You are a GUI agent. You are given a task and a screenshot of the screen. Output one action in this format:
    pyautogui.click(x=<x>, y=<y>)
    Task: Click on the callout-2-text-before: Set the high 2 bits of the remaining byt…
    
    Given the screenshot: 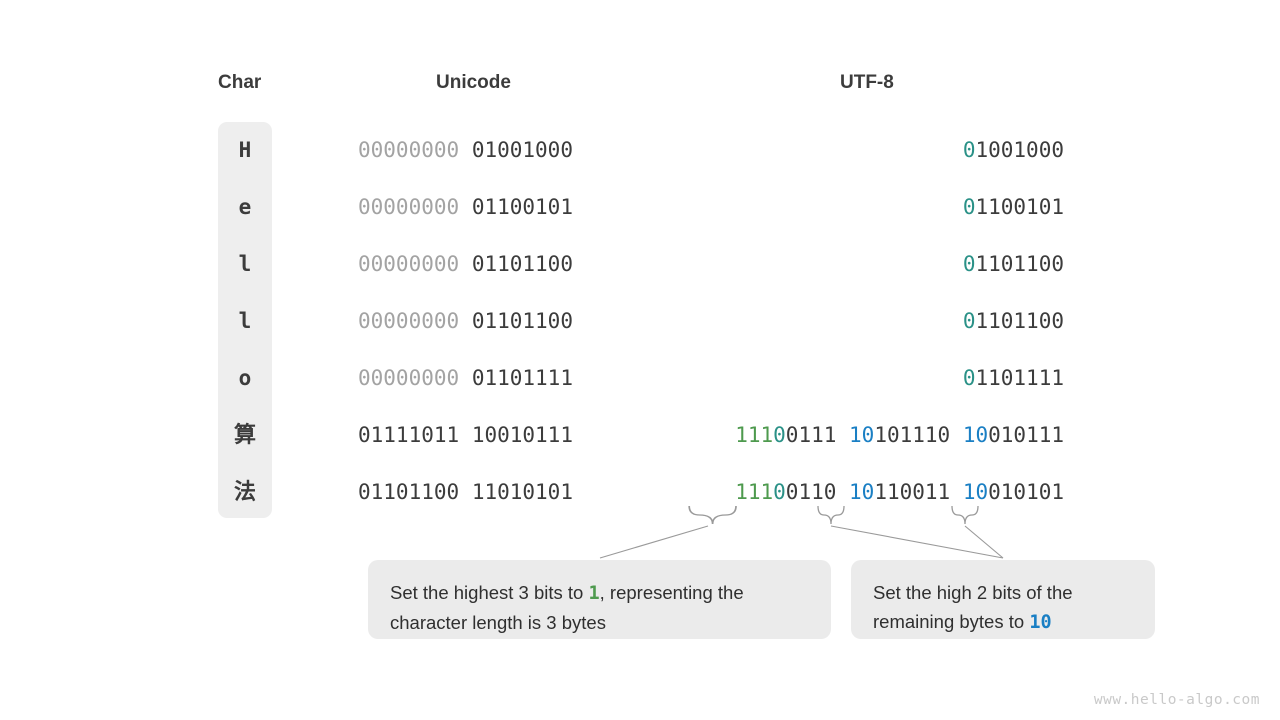 What is the action you would take?
    pyautogui.click(x=973, y=607)
    